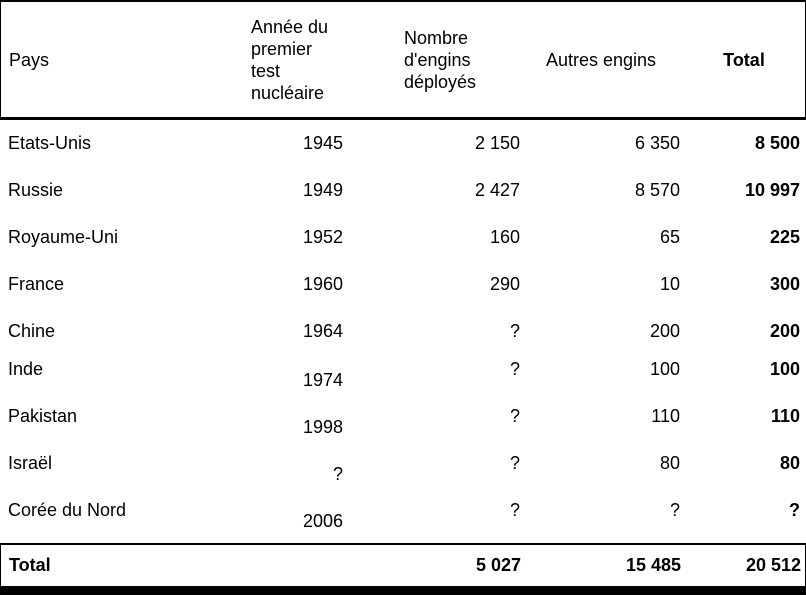 The image size is (806, 595). Describe the element at coordinates (665, 416) in the screenshot. I see `other-engines-cell: 110` at that location.